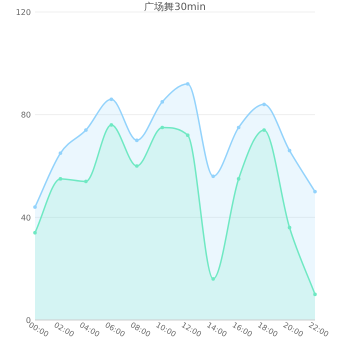  I want to click on y-tick-label: 40, so click(25, 217).